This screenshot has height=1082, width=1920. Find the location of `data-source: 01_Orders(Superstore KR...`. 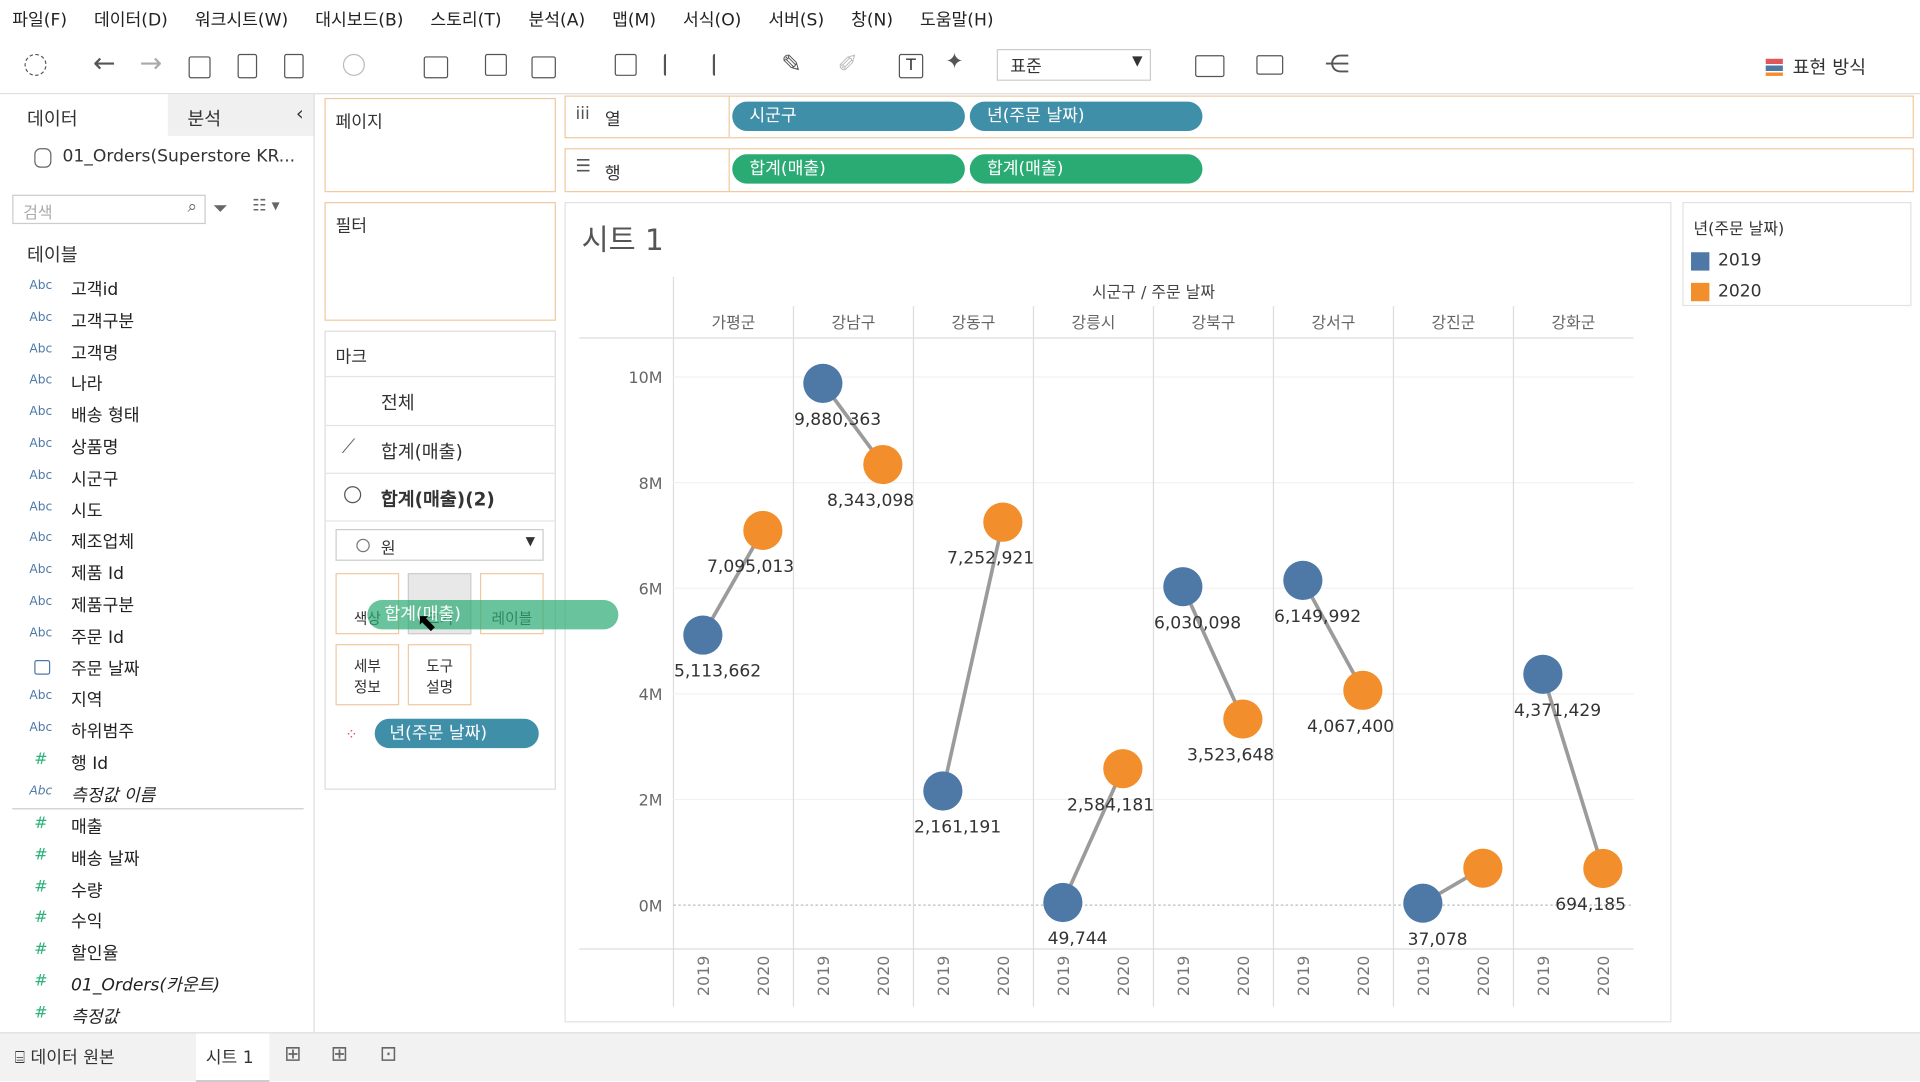

data-source: 01_Orders(Superstore KR... is located at coordinates (179, 156).